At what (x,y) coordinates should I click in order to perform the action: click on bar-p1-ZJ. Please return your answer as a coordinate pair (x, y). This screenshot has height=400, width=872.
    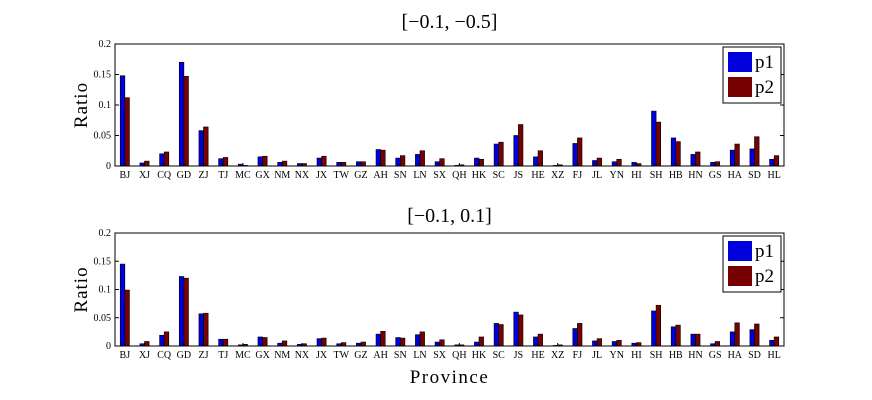
    Looking at the image, I should click on (201, 330).